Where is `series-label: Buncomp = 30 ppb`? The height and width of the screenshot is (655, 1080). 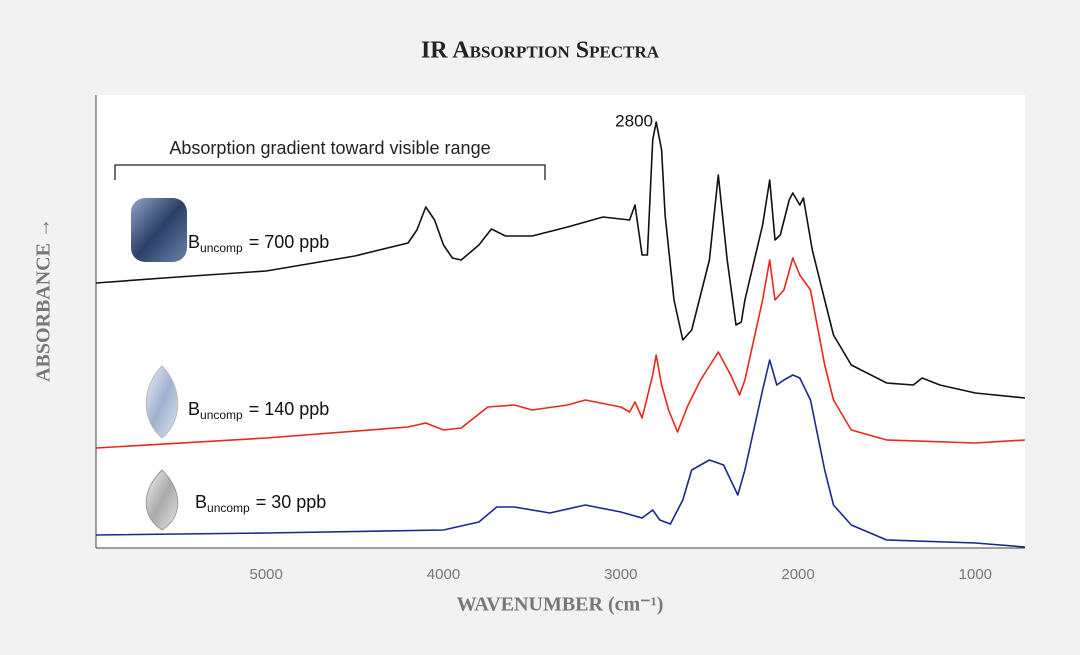 series-label: Buncomp = 30 ppb is located at coordinates (260, 503).